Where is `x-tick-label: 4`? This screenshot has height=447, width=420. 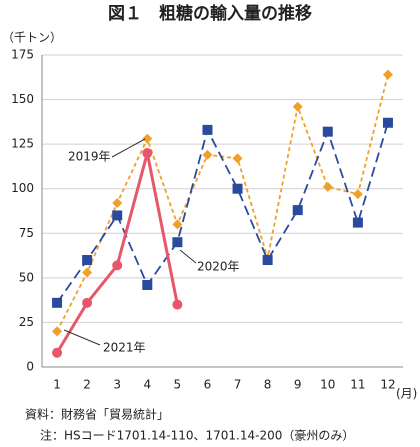
x-tick-label: 4 is located at coordinates (147, 385).